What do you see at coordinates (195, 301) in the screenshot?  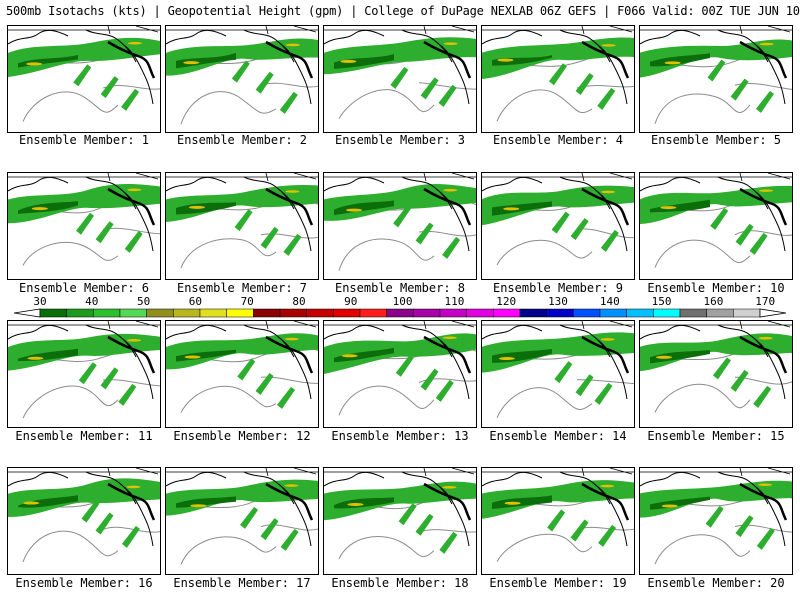 I see `colorbar-tick-label: 60` at bounding box center [195, 301].